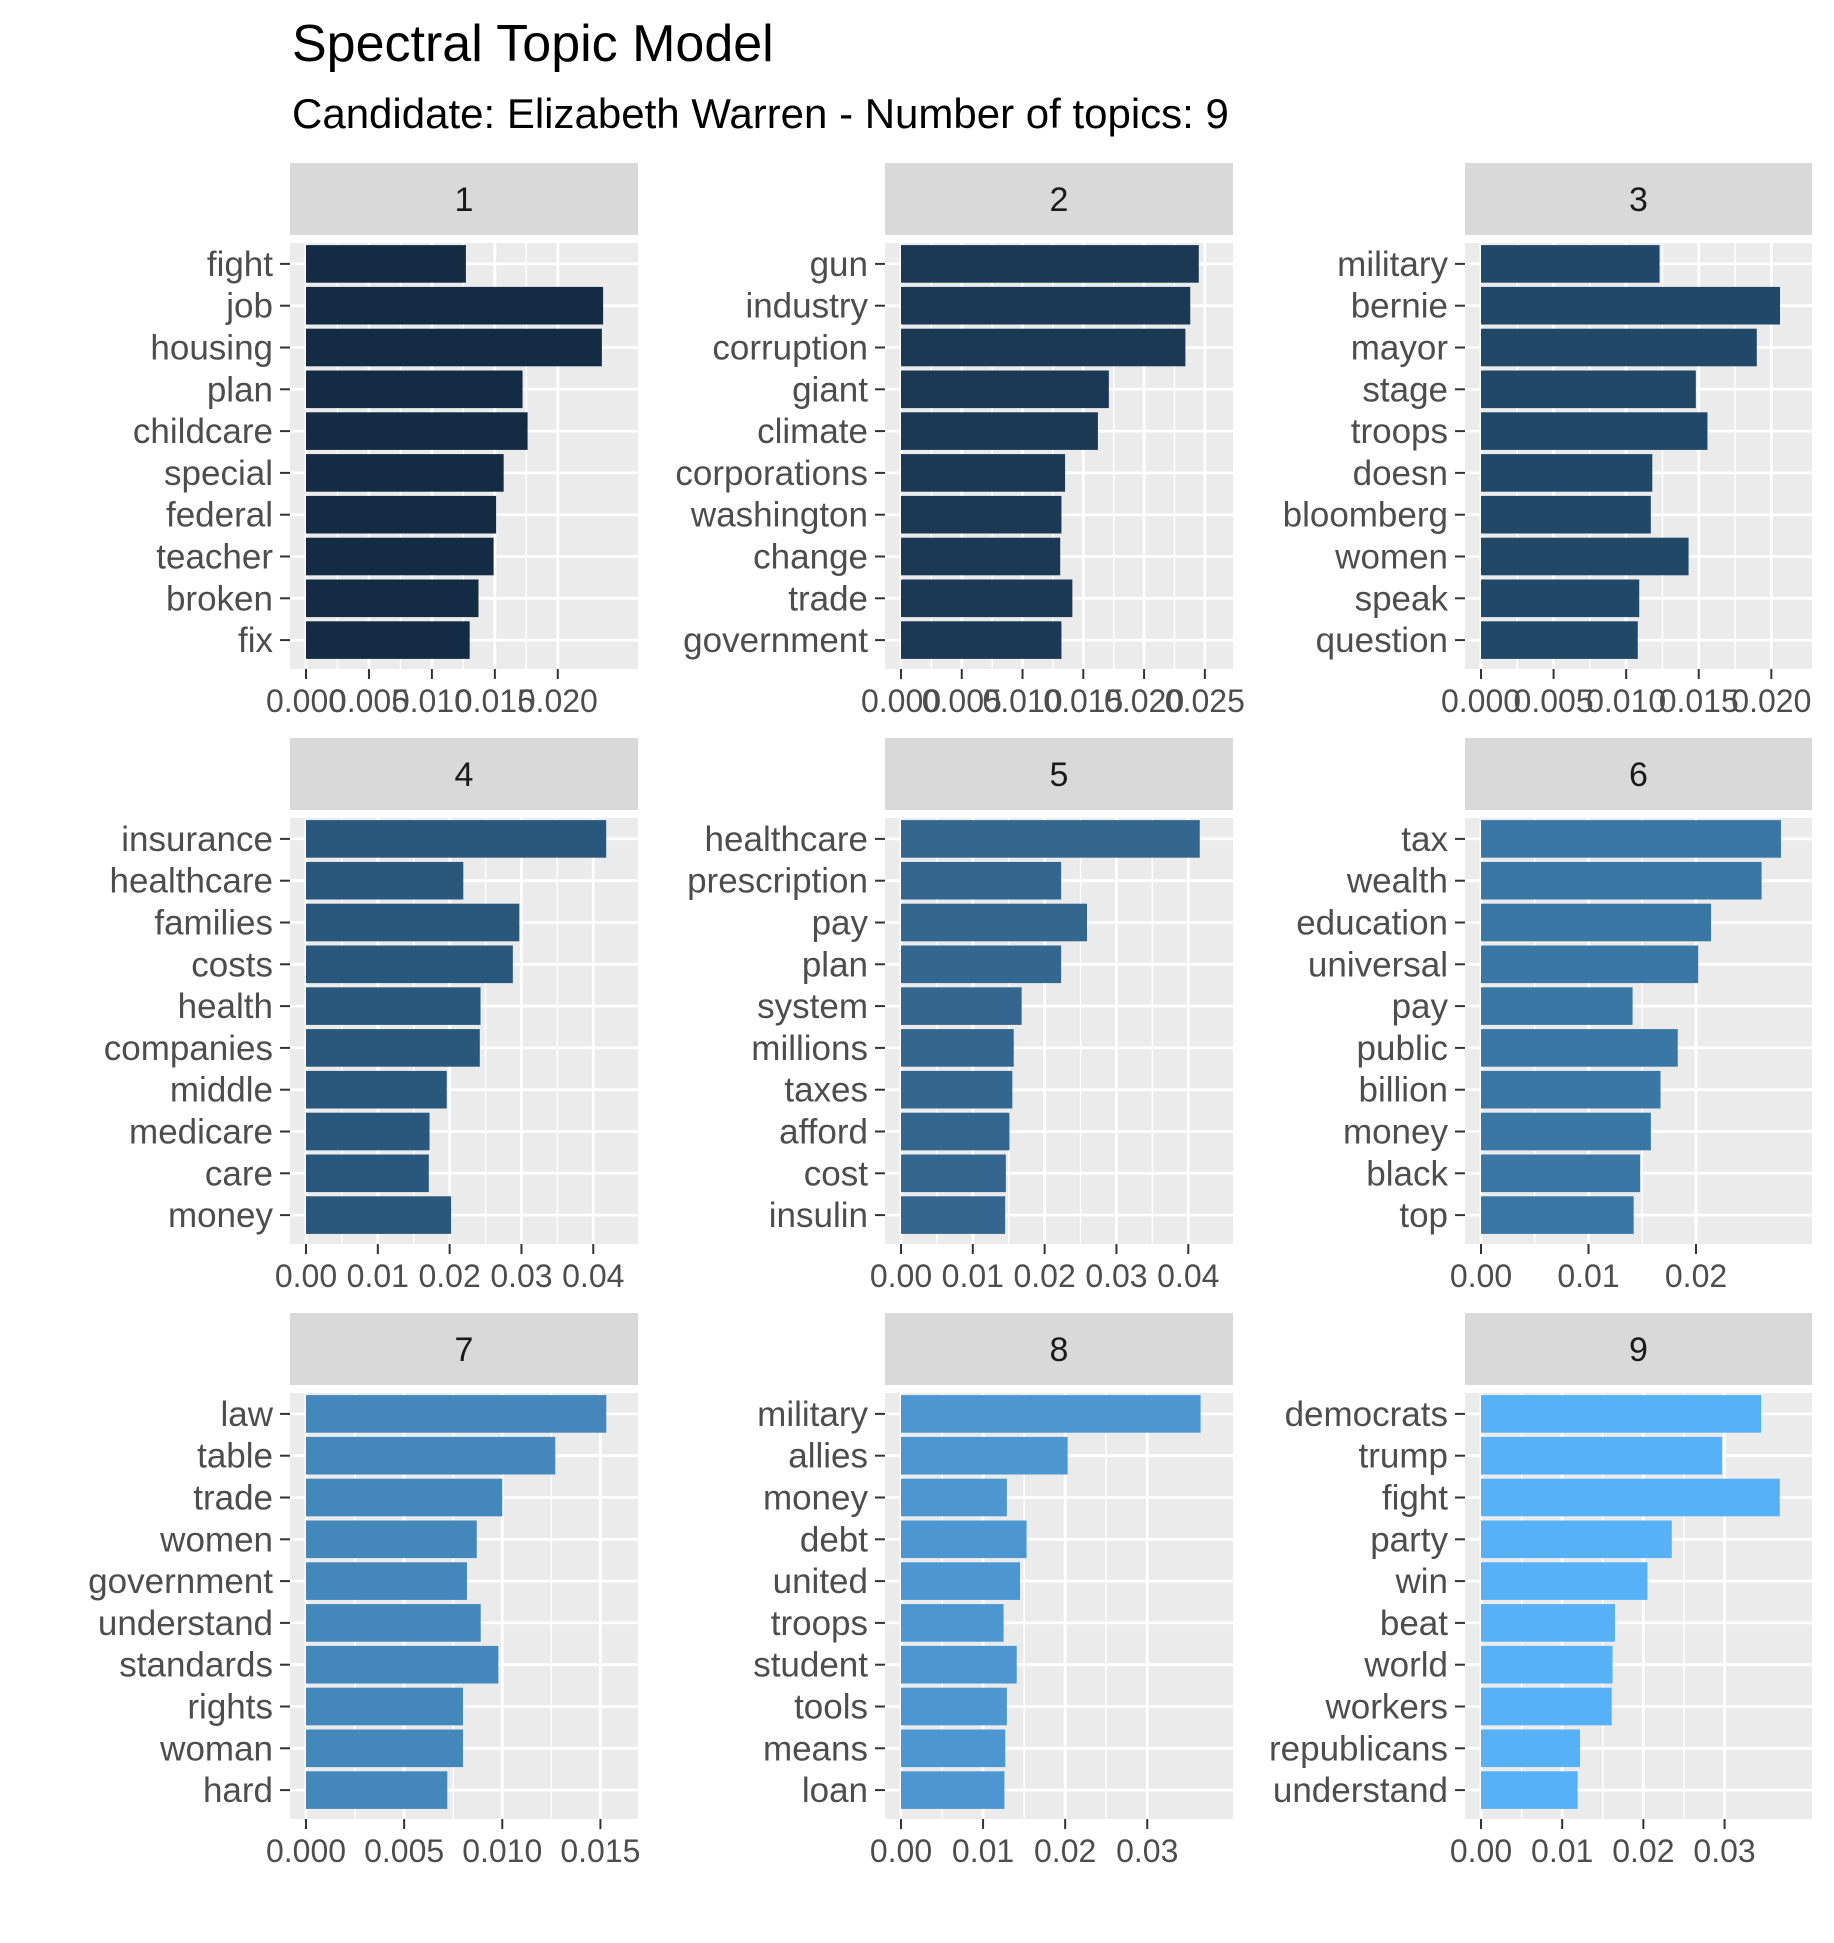 The height and width of the screenshot is (1943, 1834). What do you see at coordinates (1386, 1707) in the screenshot?
I see `category-label: workers` at bounding box center [1386, 1707].